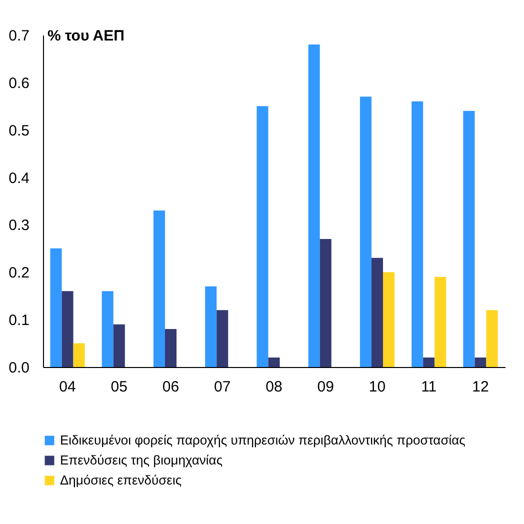  Describe the element at coordinates (141, 460) in the screenshot. I see `legend-label: Επενδύσεις της βιομηχανίας` at that location.